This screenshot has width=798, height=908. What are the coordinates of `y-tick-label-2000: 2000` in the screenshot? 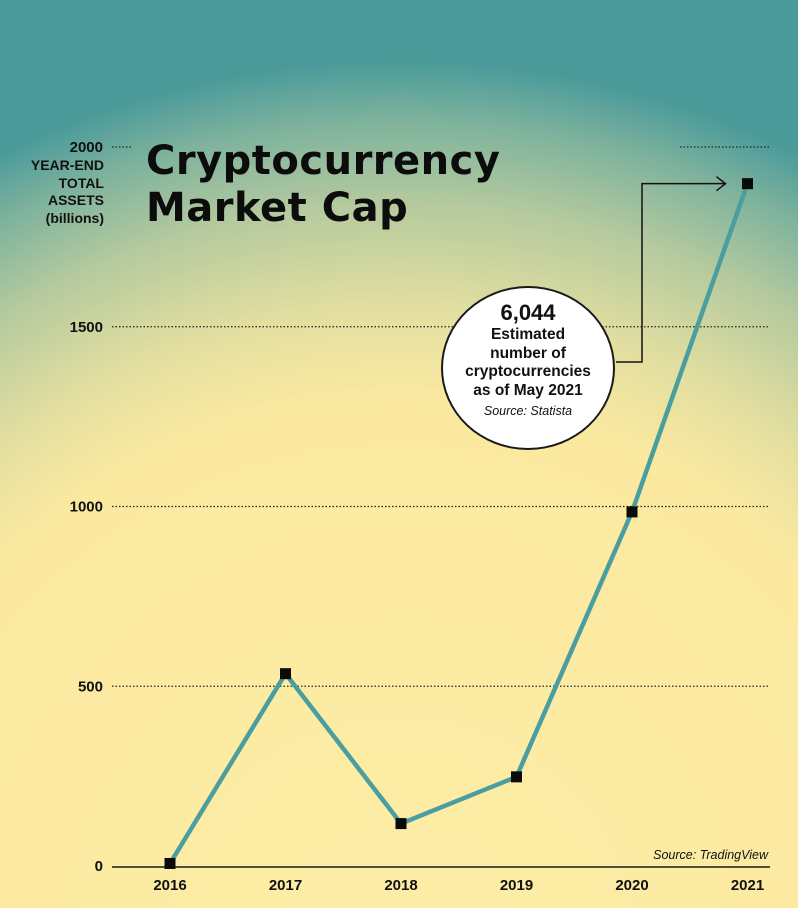 It's located at (86, 147).